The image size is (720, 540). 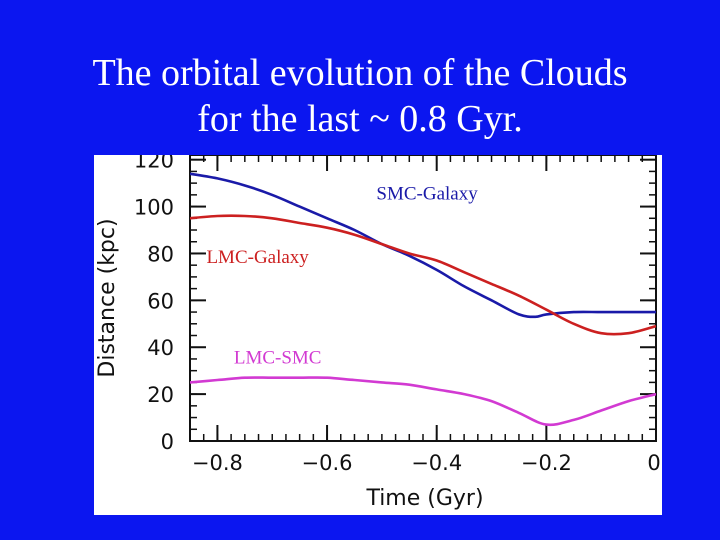 What do you see at coordinates (427, 194) in the screenshot?
I see `series-label-smc-galaxy: SMC-Galaxy` at bounding box center [427, 194].